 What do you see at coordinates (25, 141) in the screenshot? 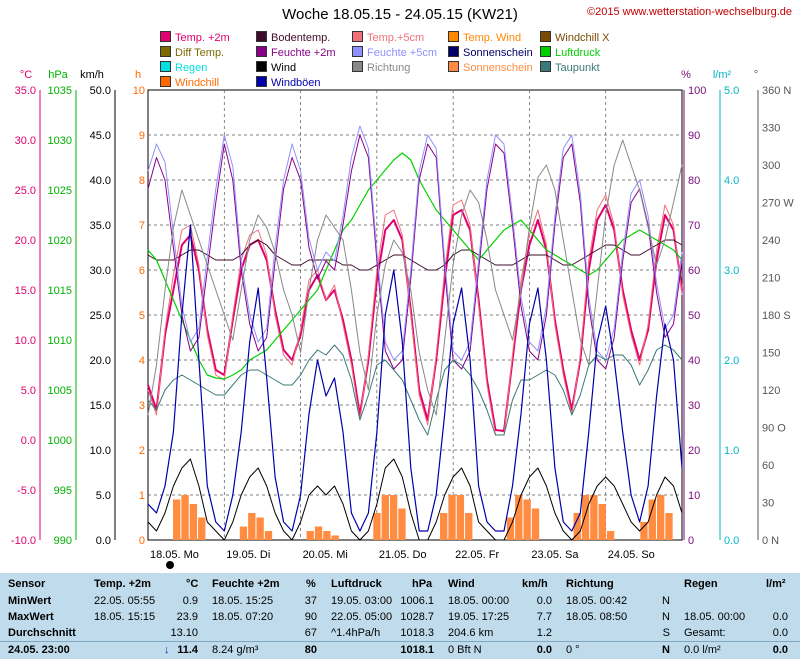
I see `y-tick-temp: 30.0` at bounding box center [25, 141].